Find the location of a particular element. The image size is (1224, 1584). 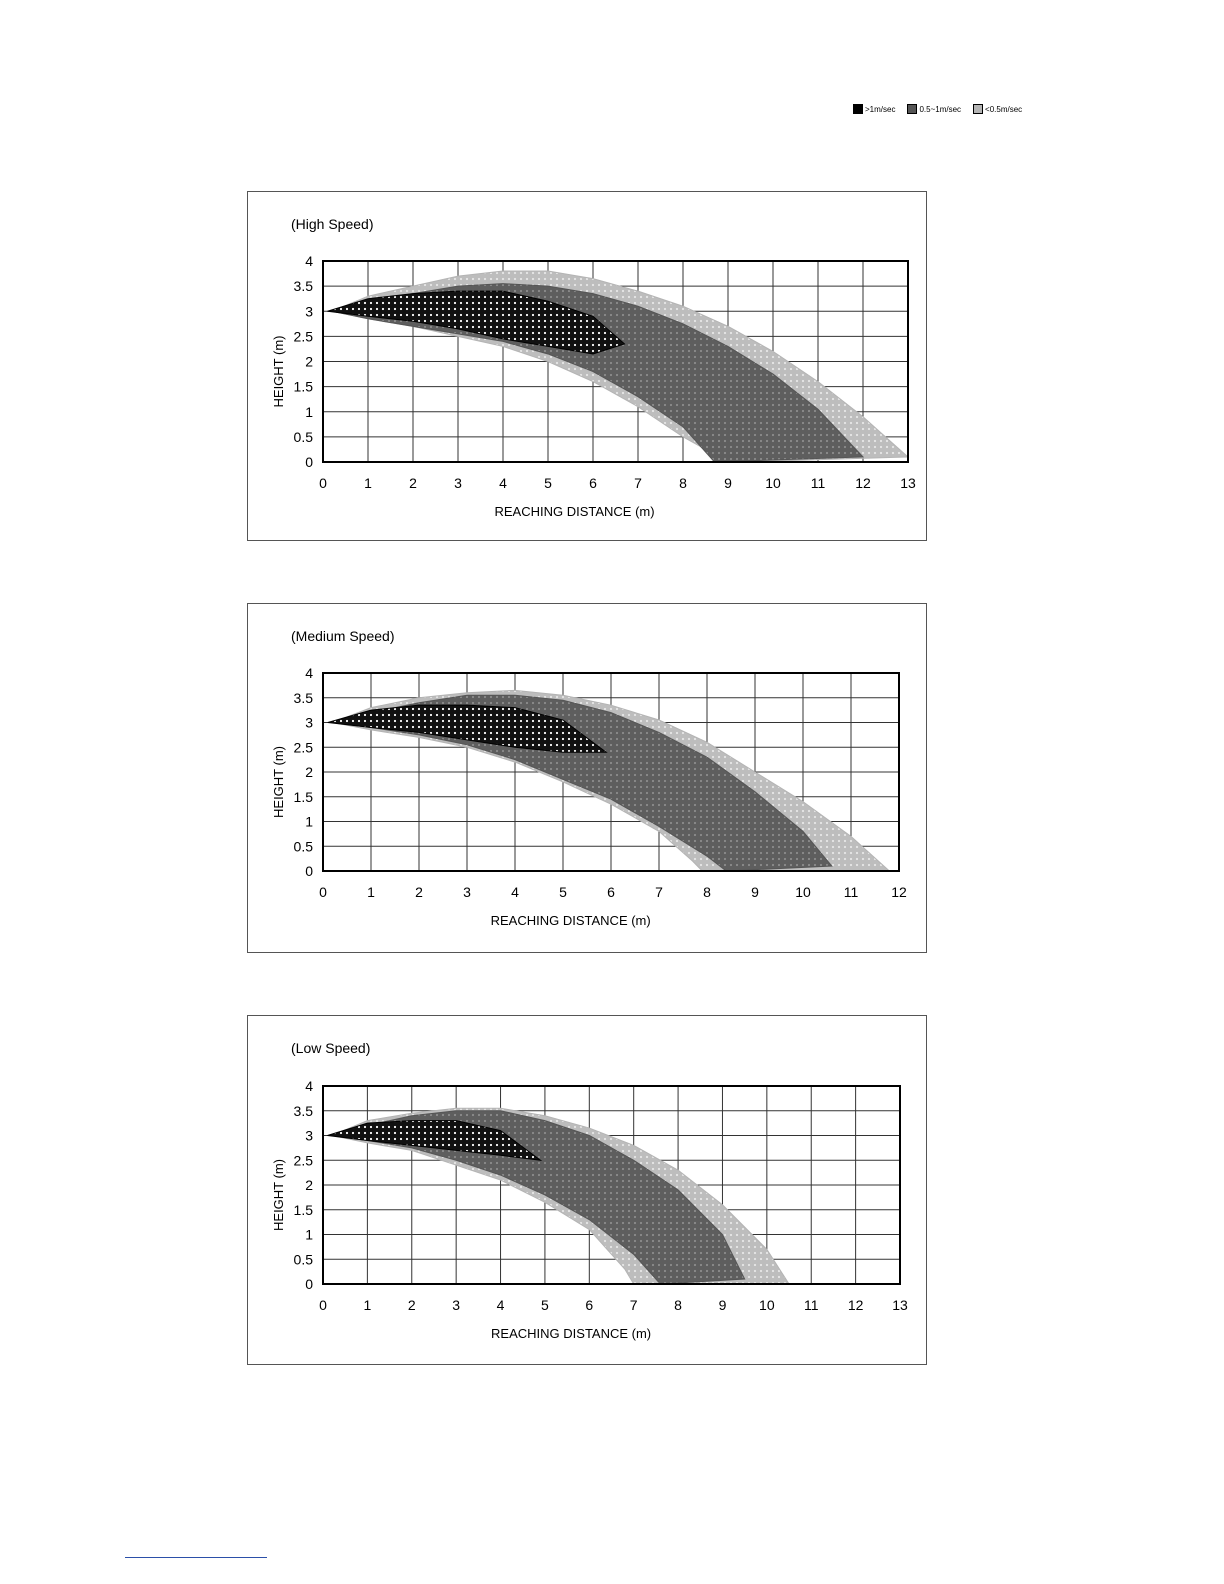

legend-label-fast: >1m/sec is located at coordinates (880, 109).